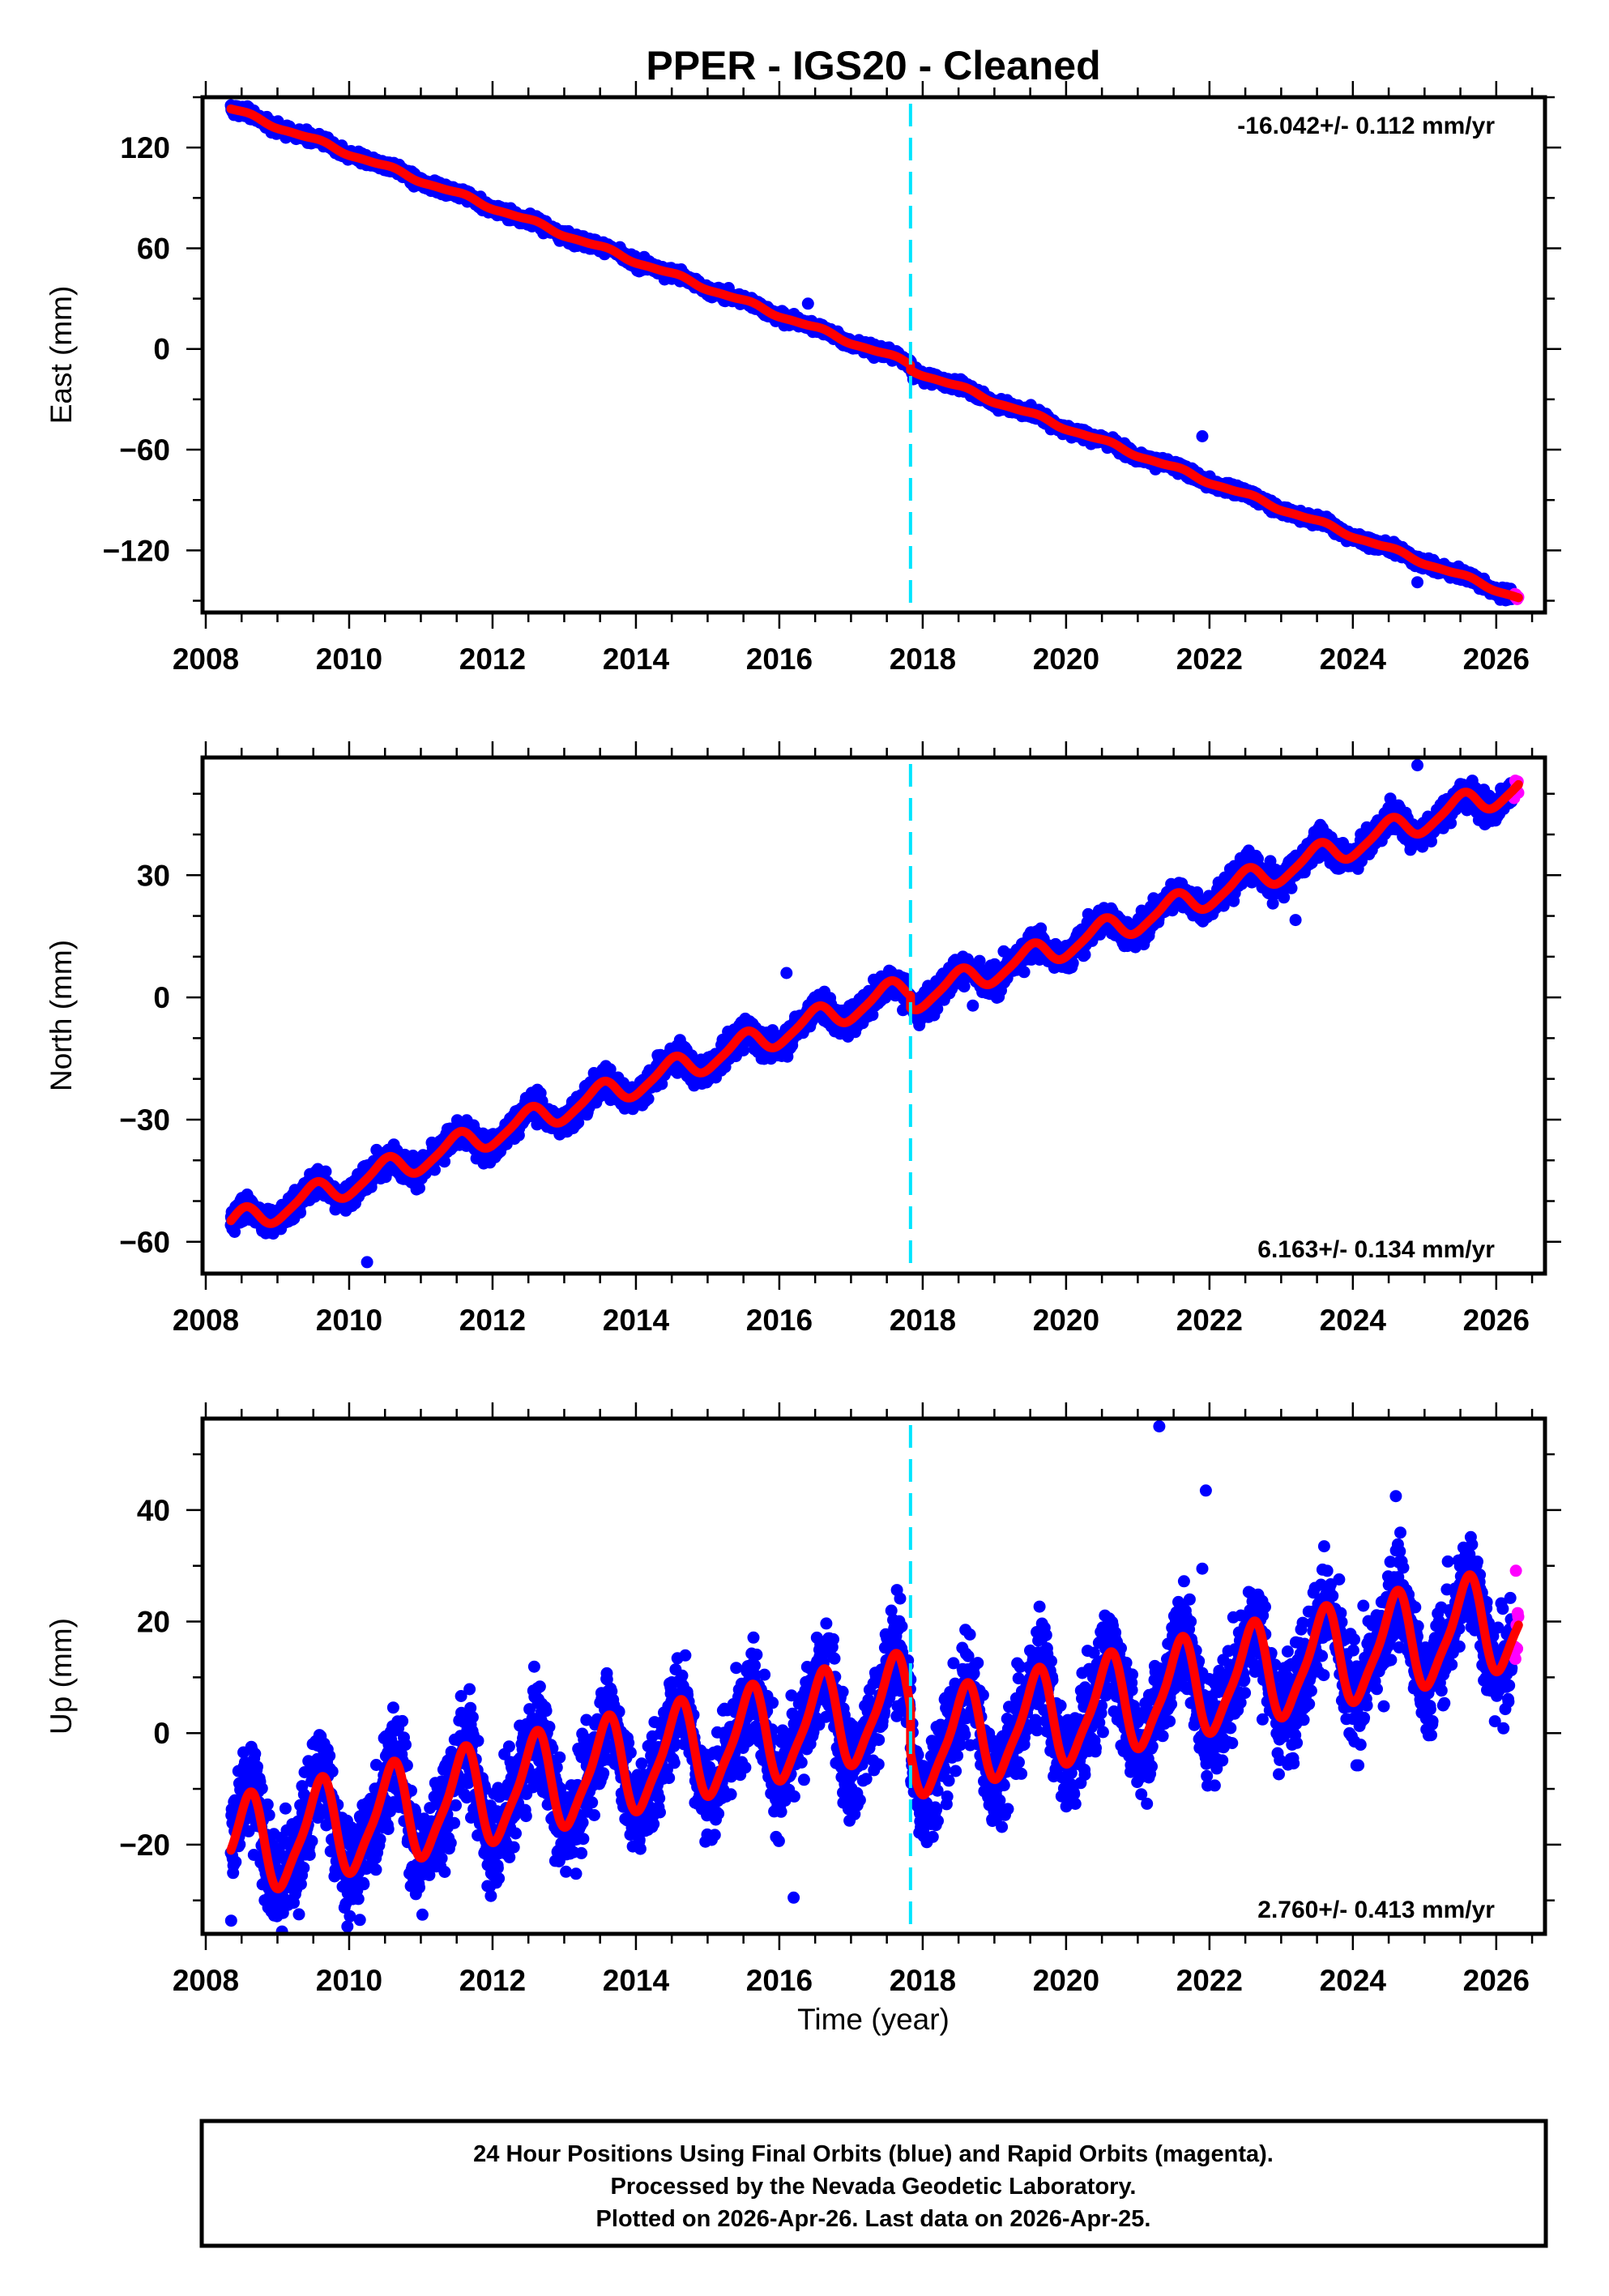  Describe the element at coordinates (923, 659) in the screenshot. I see `x-tick-label: 2018` at that location.